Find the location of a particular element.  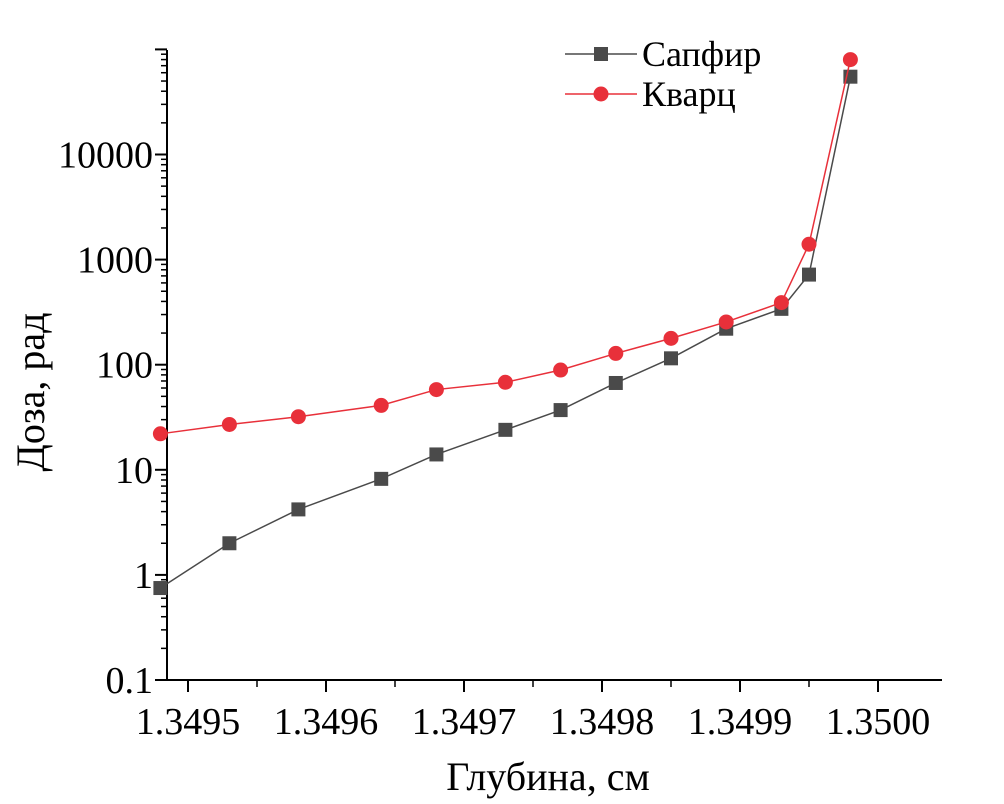

y-tick-labels: 0.1 1 10 100 1000 10000 is located at coordinates (105, 419).